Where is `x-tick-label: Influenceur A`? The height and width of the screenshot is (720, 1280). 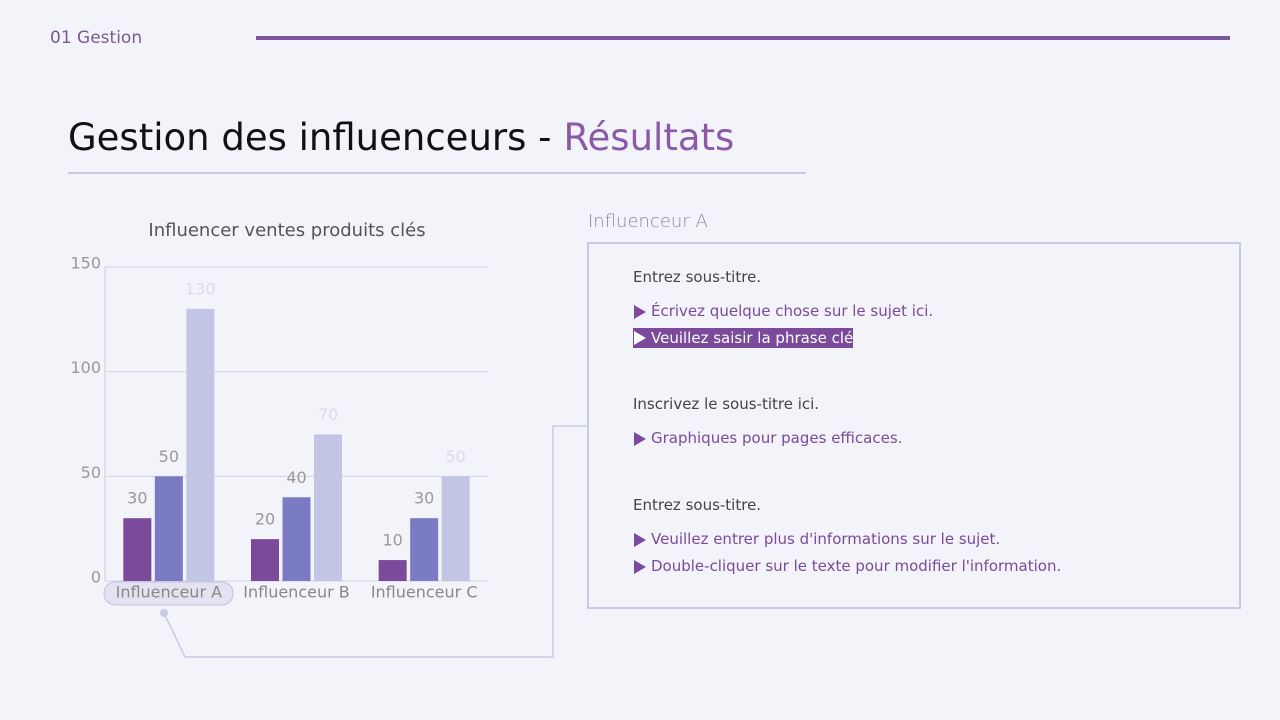 x-tick-label: Influenceur A is located at coordinates (169, 592).